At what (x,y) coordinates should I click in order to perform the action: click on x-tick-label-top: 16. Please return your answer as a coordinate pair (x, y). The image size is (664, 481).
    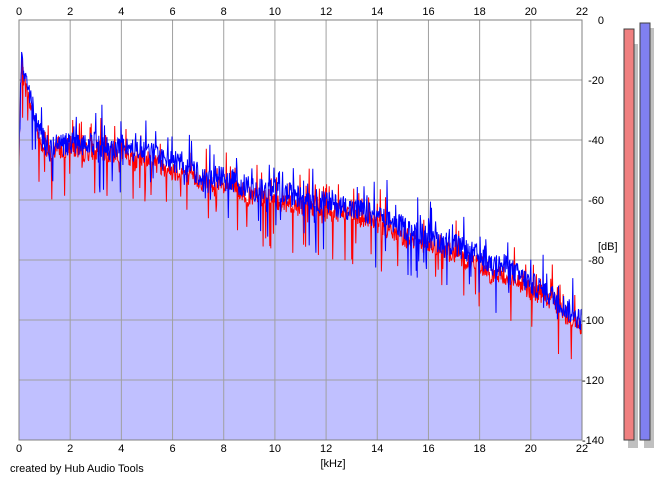
    Looking at the image, I should click on (428, 12).